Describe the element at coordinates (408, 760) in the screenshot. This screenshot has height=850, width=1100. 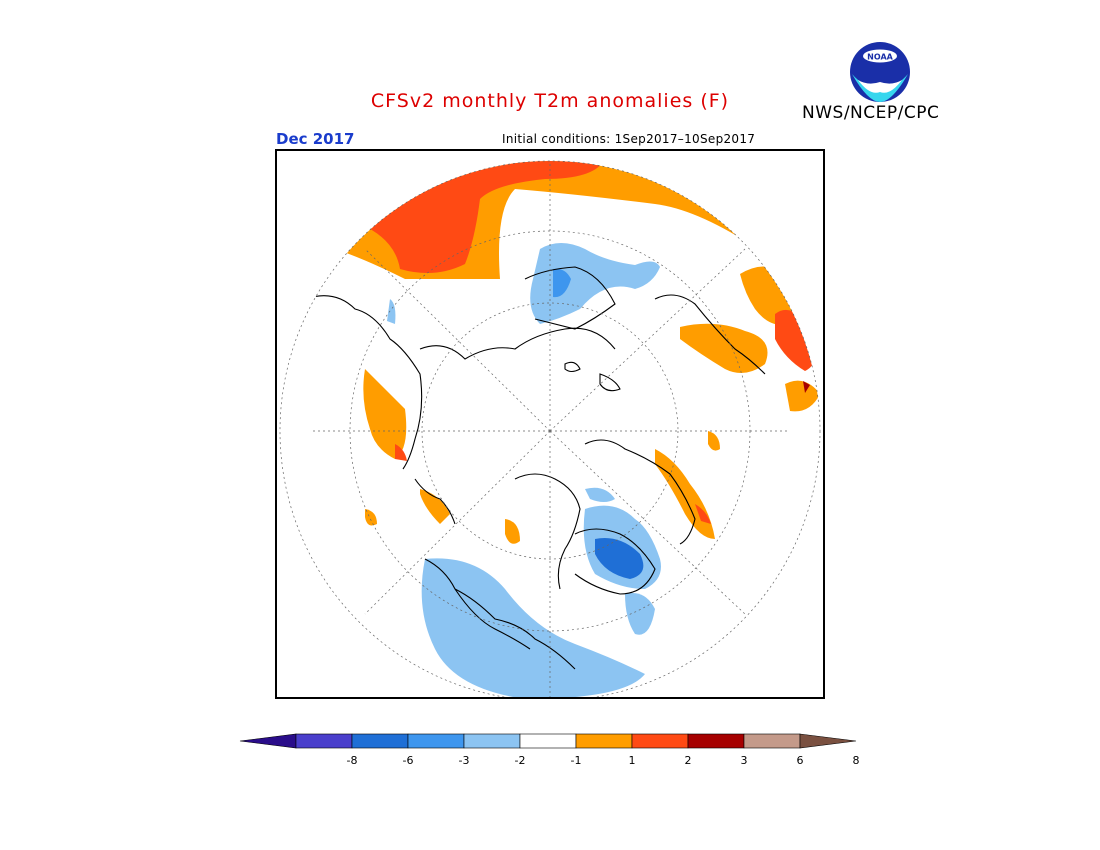
I see `colorbar-label: -6` at that location.